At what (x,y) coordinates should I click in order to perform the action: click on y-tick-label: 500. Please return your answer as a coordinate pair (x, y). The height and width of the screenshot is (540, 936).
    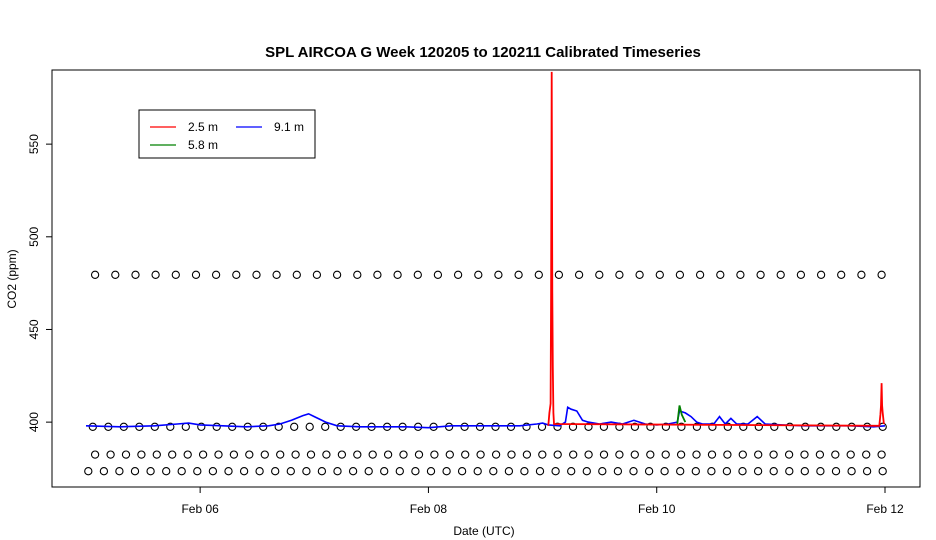
    Looking at the image, I should click on (34, 236).